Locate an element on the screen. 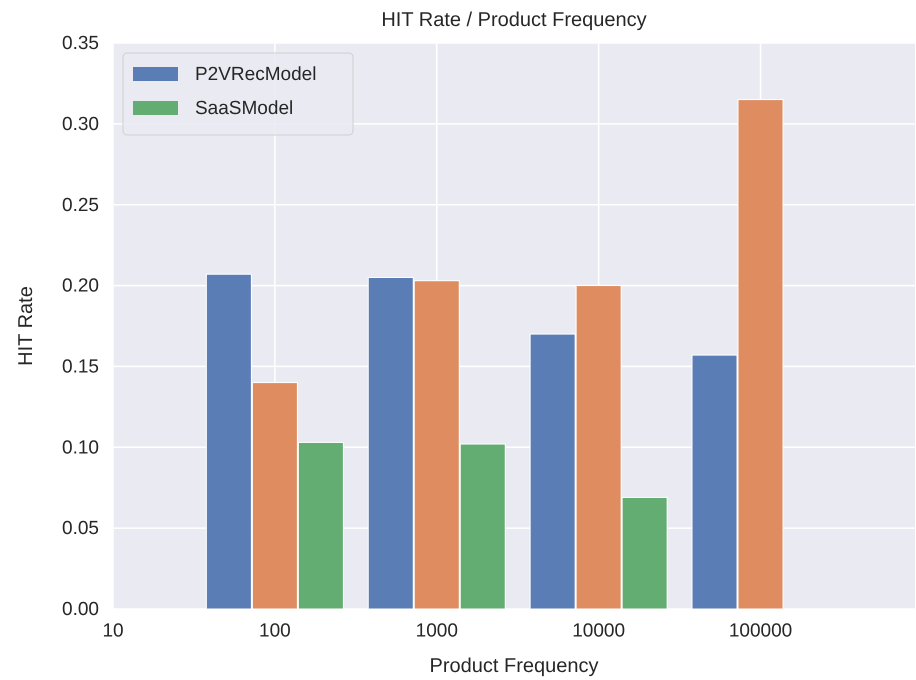 This screenshot has width=916, height=680. legend-label: P2VRecModel is located at coordinates (255, 74).